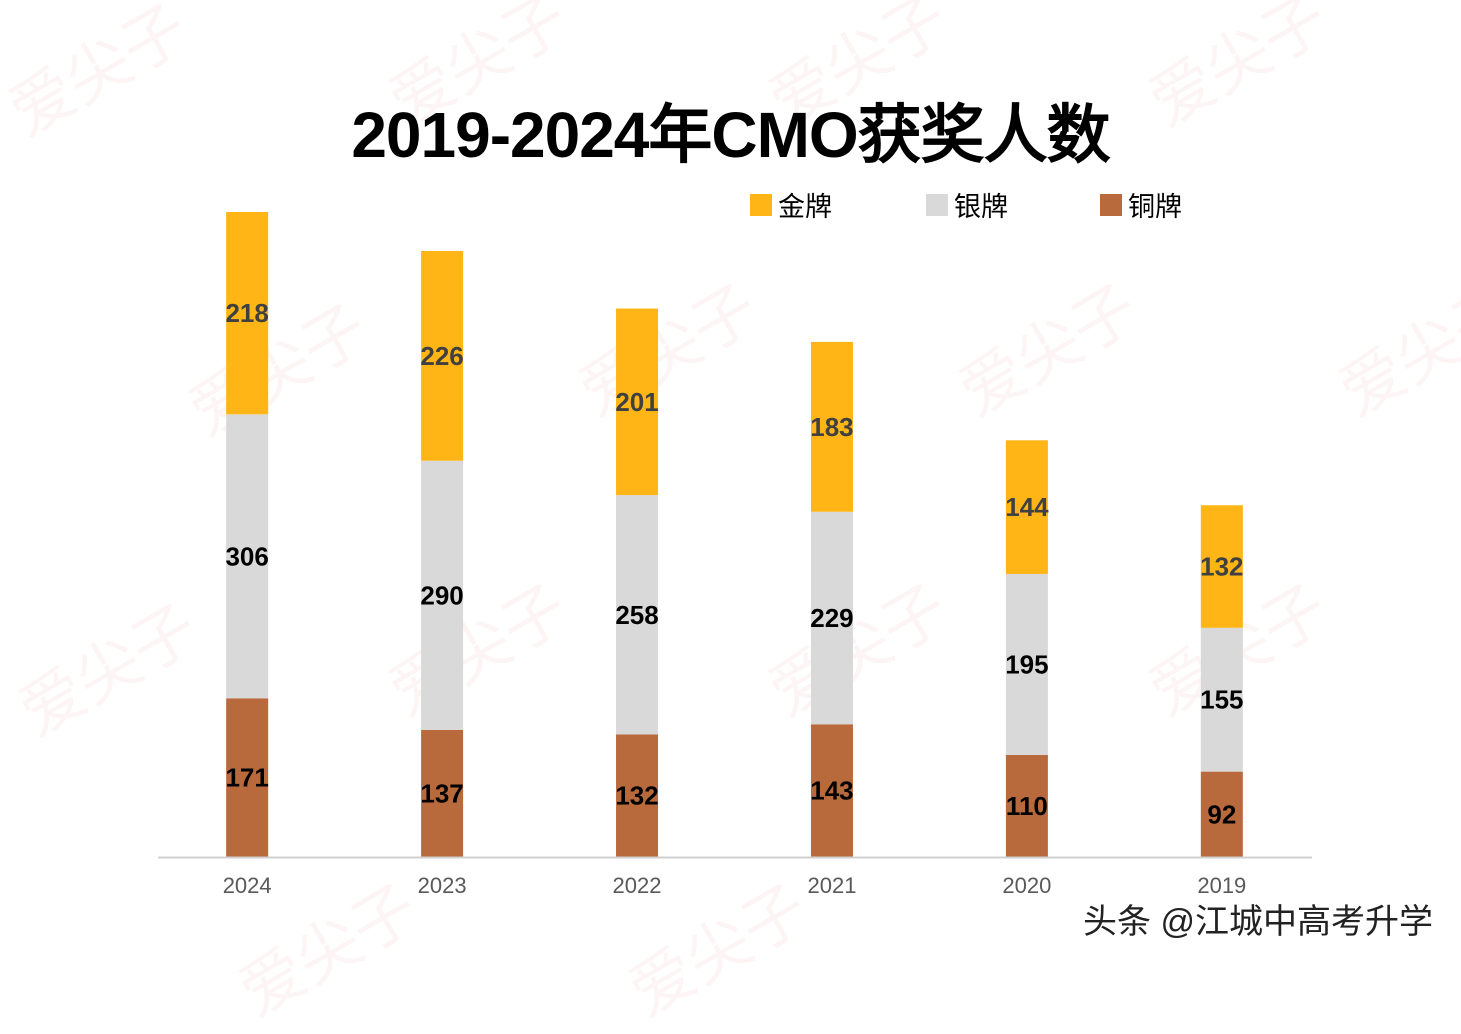 This screenshot has height=1034, width=1461. I want to click on data-label-silver-2019: 155, so click(1221, 700).